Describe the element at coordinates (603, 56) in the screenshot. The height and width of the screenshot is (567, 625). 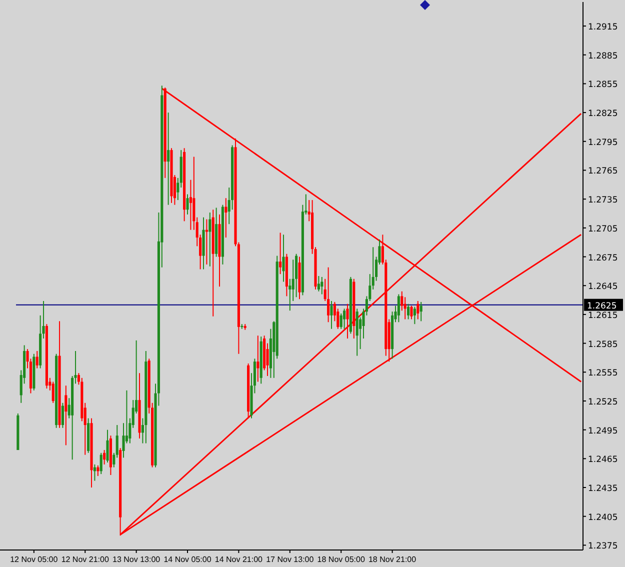
I see `y-tick-label: 1.2885` at that location.